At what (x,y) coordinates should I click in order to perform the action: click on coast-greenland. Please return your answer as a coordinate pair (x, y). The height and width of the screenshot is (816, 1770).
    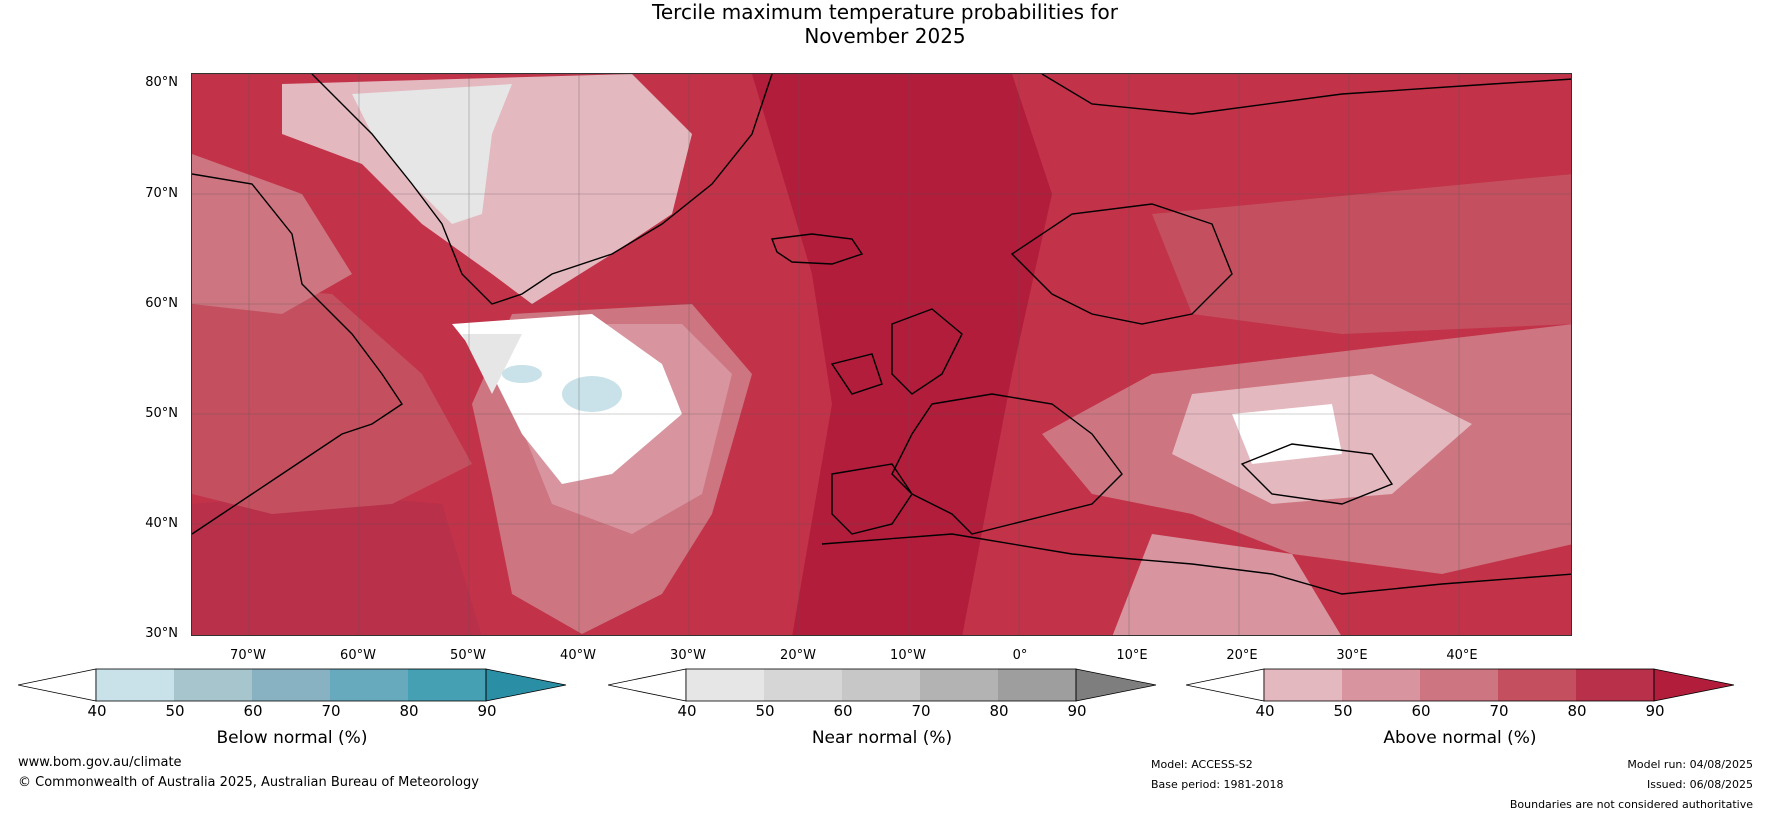
    Looking at the image, I should click on (542, 189).